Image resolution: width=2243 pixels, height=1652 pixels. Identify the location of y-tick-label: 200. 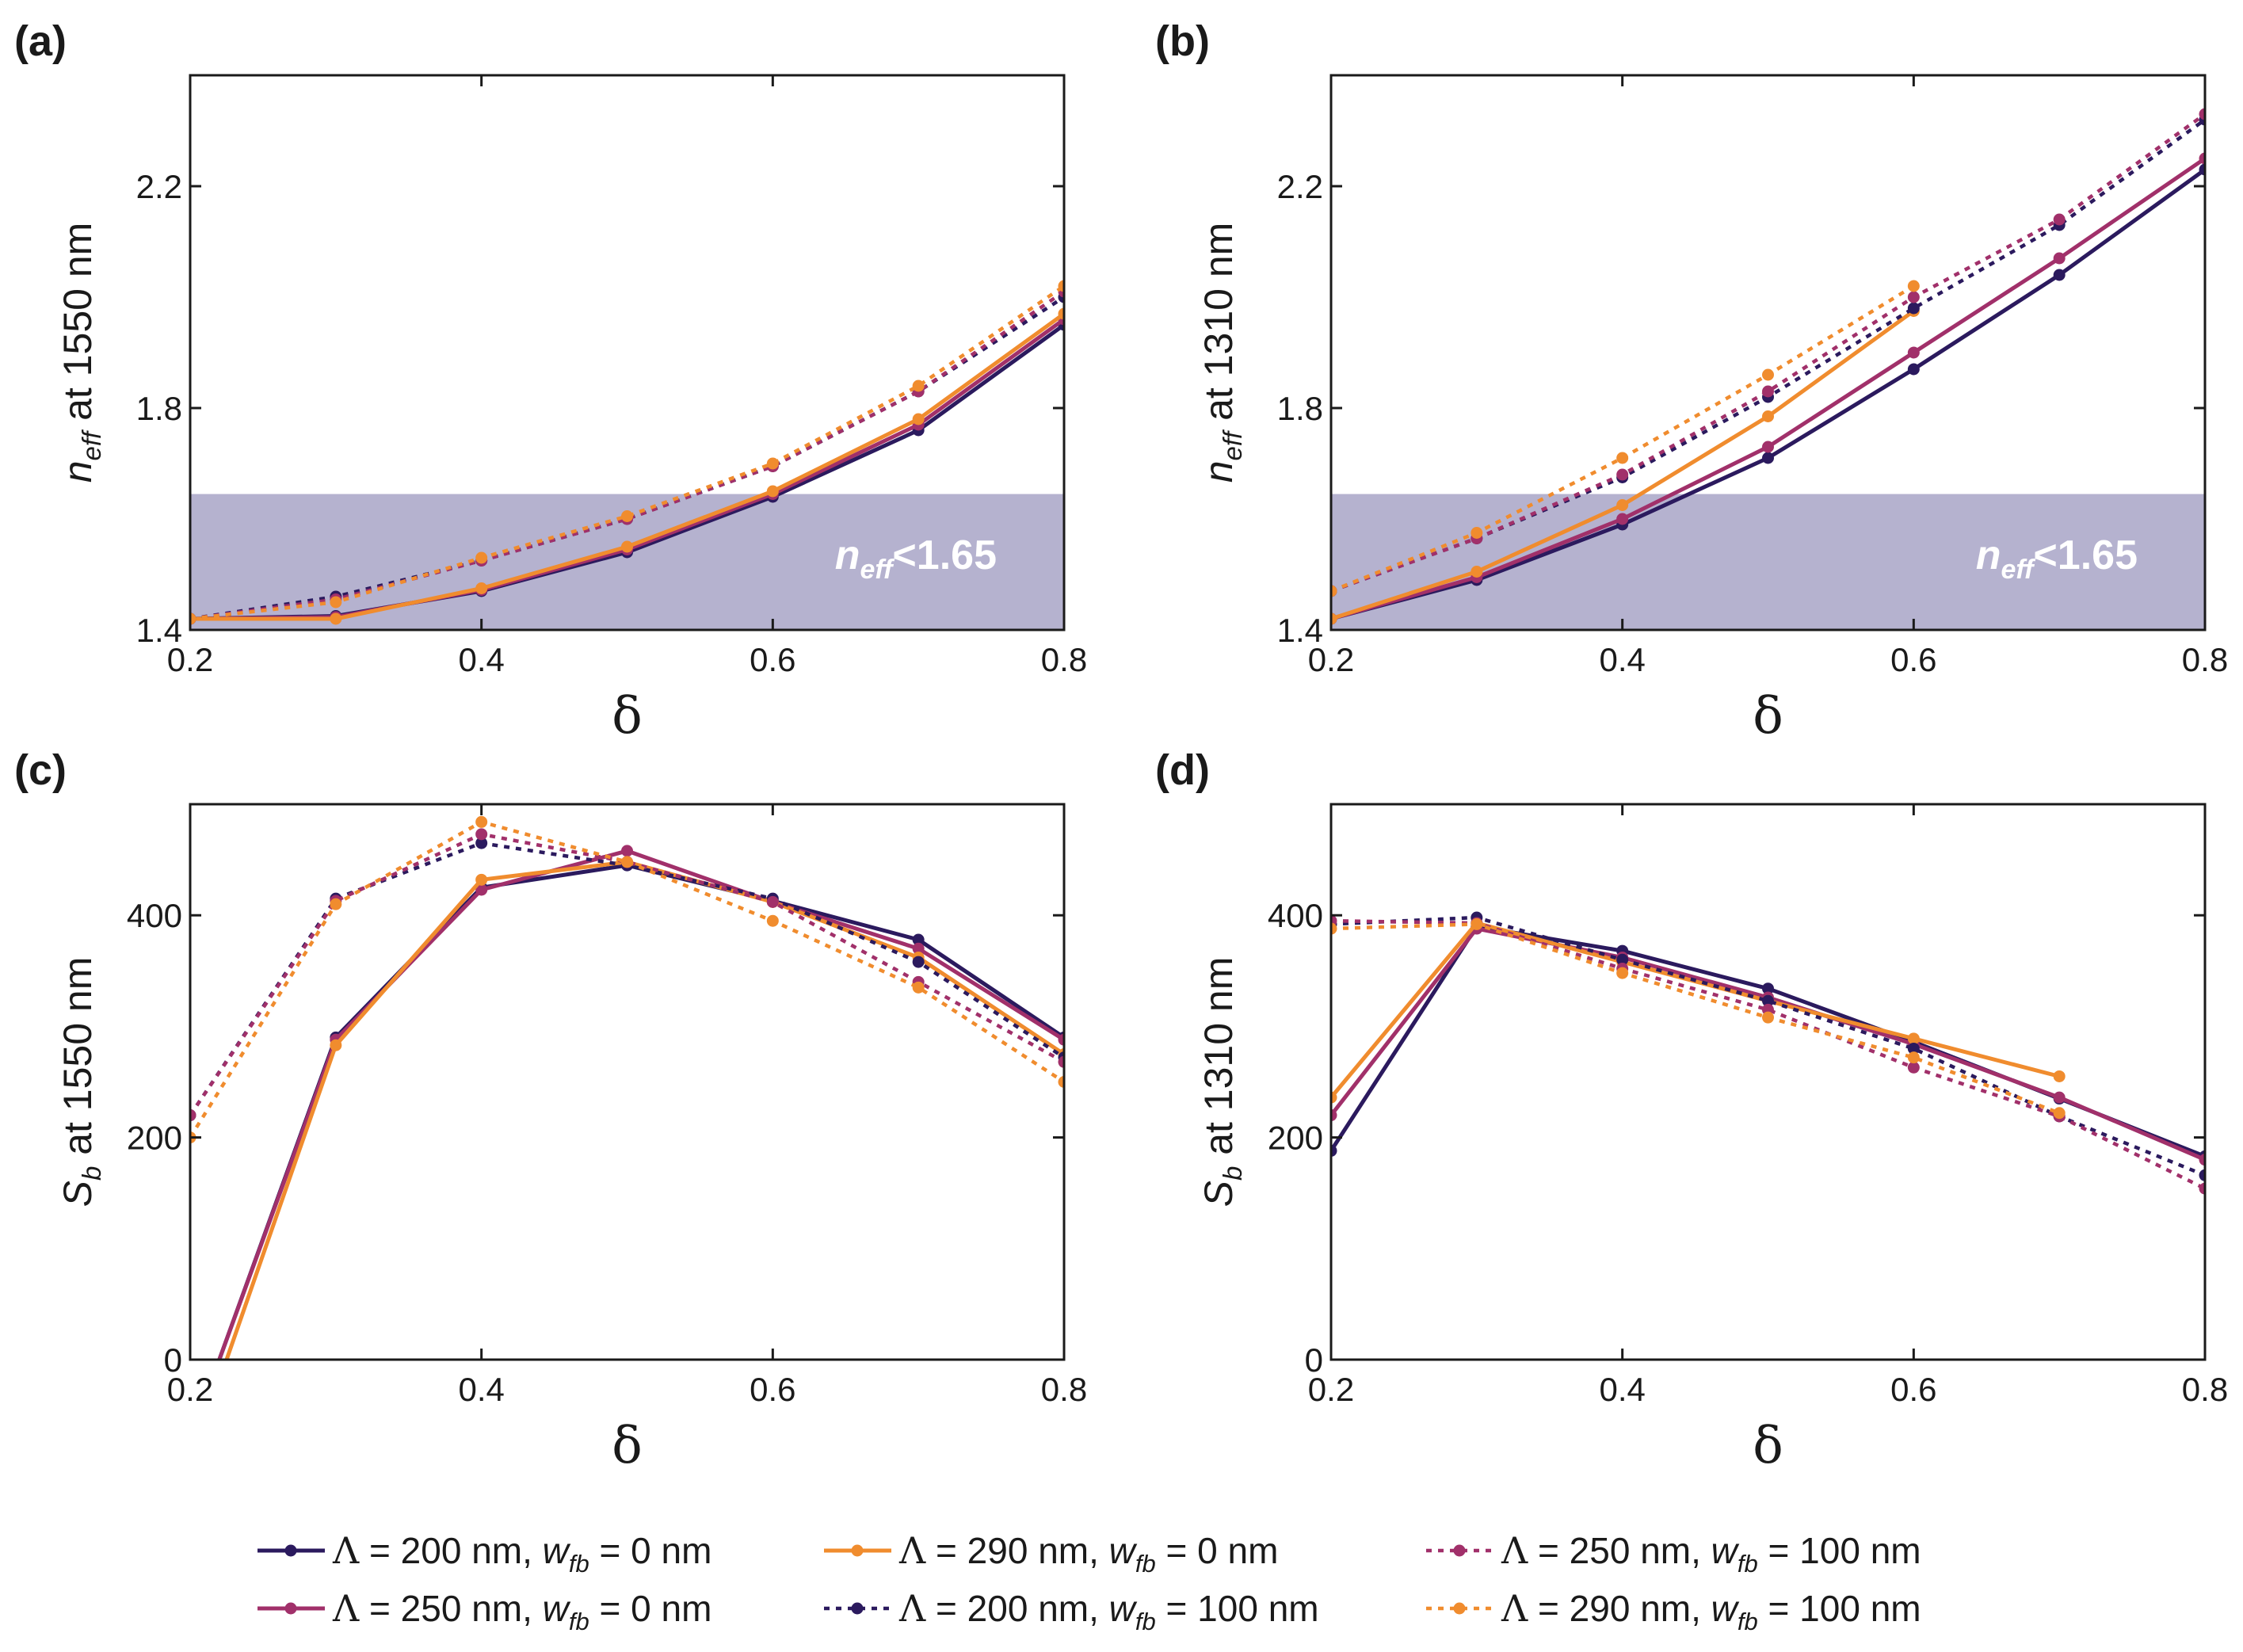
(154, 1138).